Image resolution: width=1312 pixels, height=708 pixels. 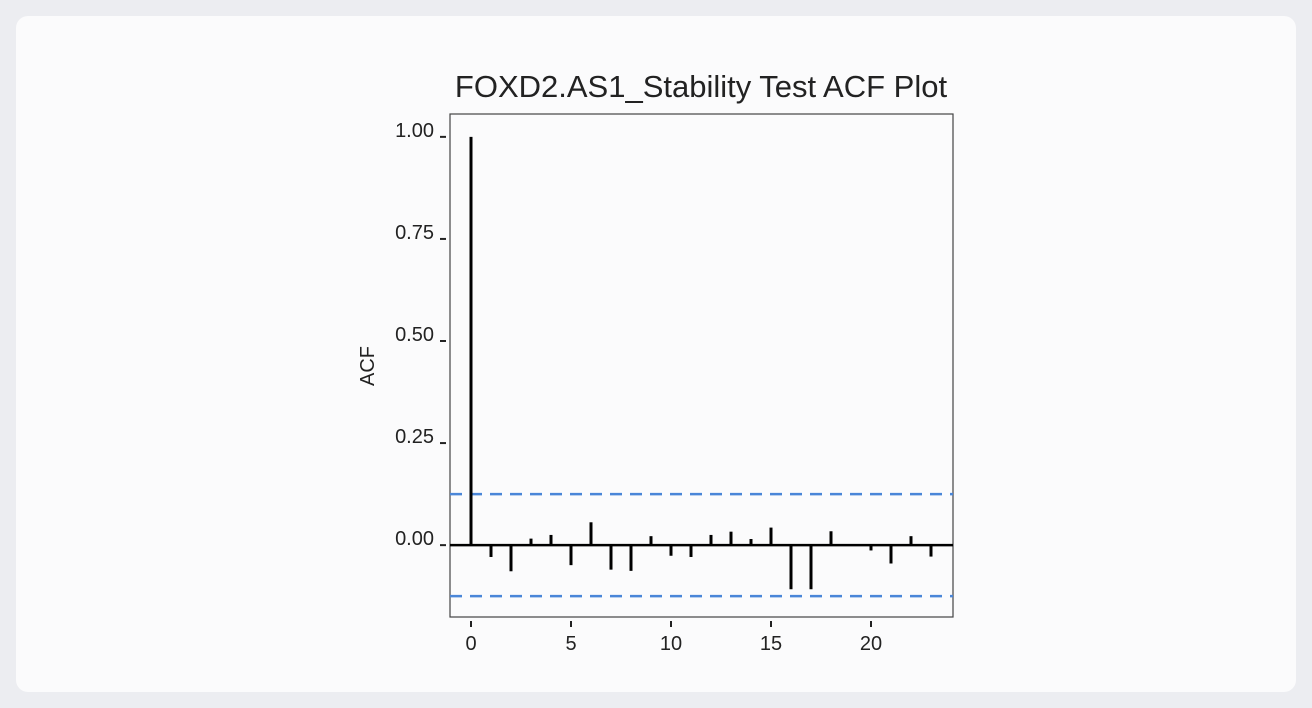 What do you see at coordinates (414, 233) in the screenshot?
I see `y-tick-label: 0.75` at bounding box center [414, 233].